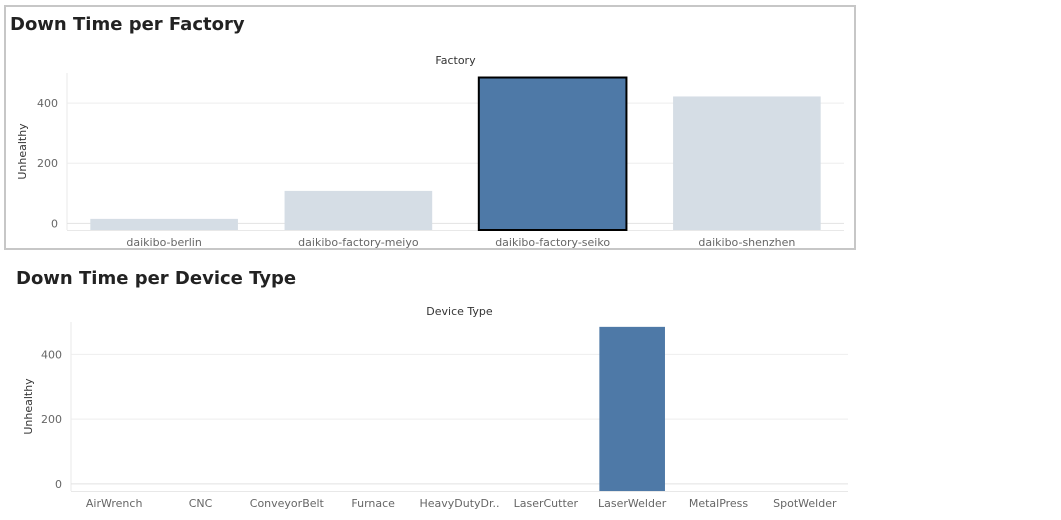 The image size is (1061, 520). I want to click on factory-category-label: daikibo-shenzhen, so click(746, 242).